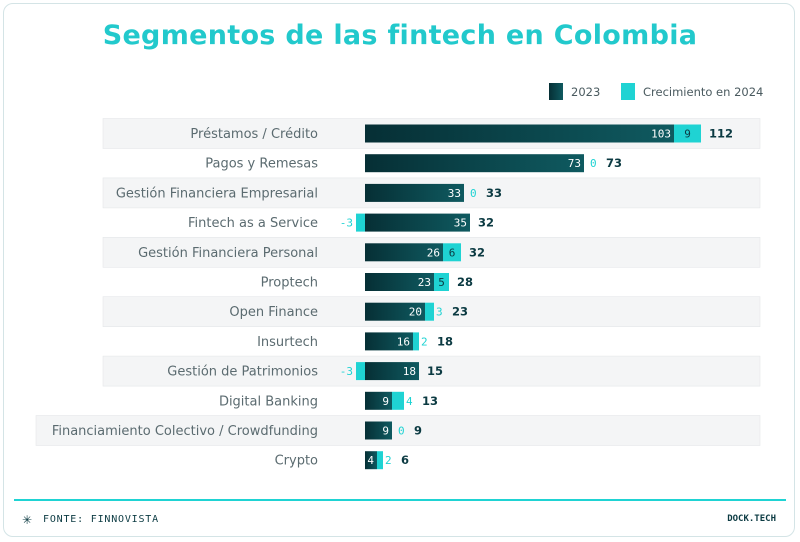  What do you see at coordinates (403, 341) in the screenshot?
I see `value-label-2023: 16` at bounding box center [403, 341].